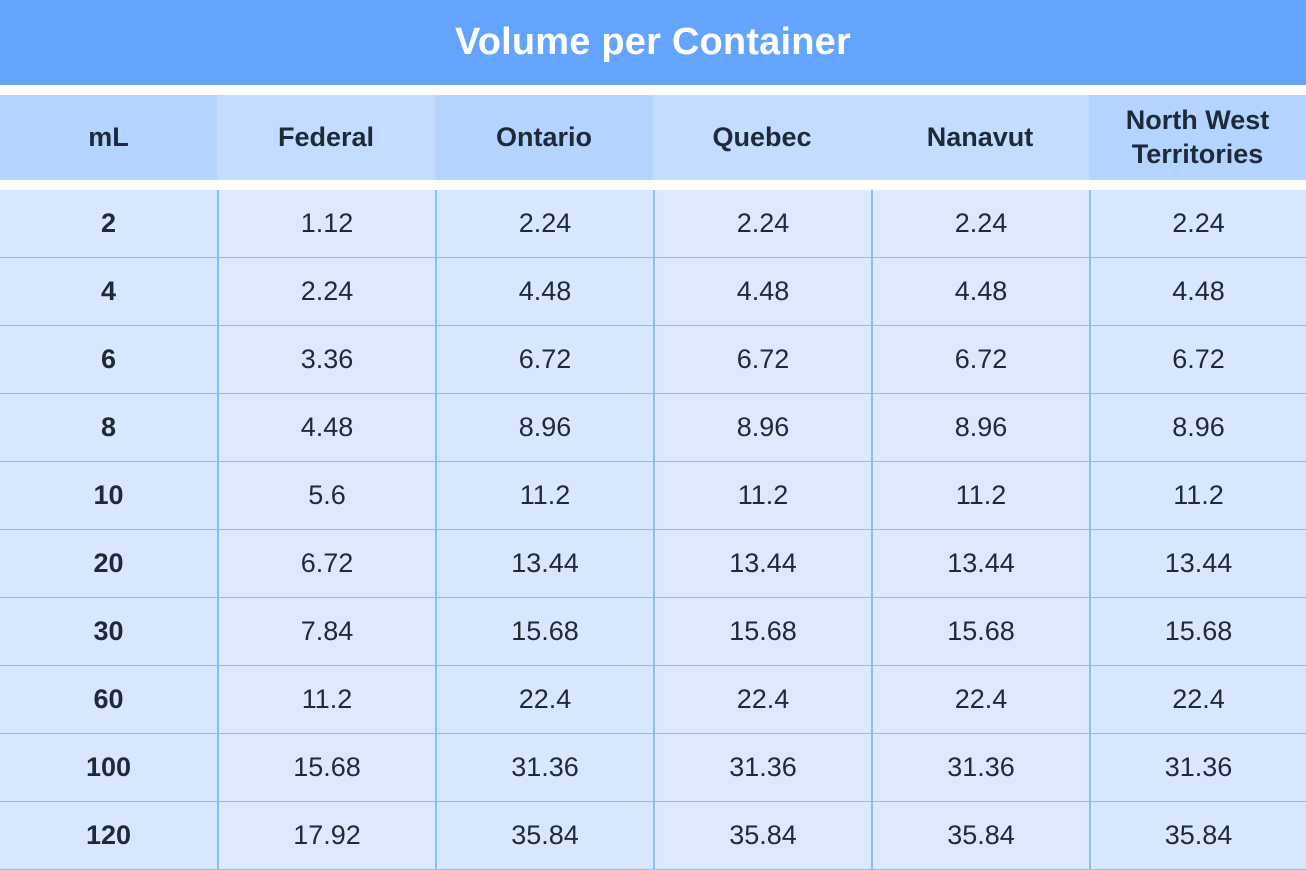 The image size is (1306, 870). Describe the element at coordinates (544, 223) in the screenshot. I see `cell-ontario: 2.24` at that location.